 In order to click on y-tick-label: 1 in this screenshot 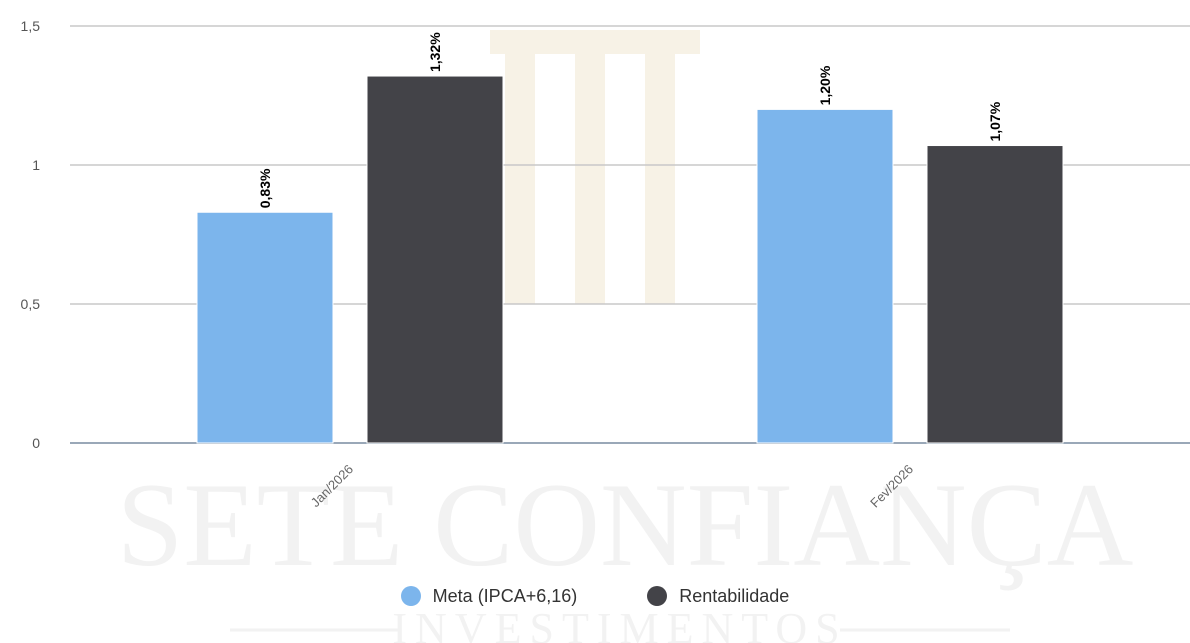, I will do `click(36, 165)`.